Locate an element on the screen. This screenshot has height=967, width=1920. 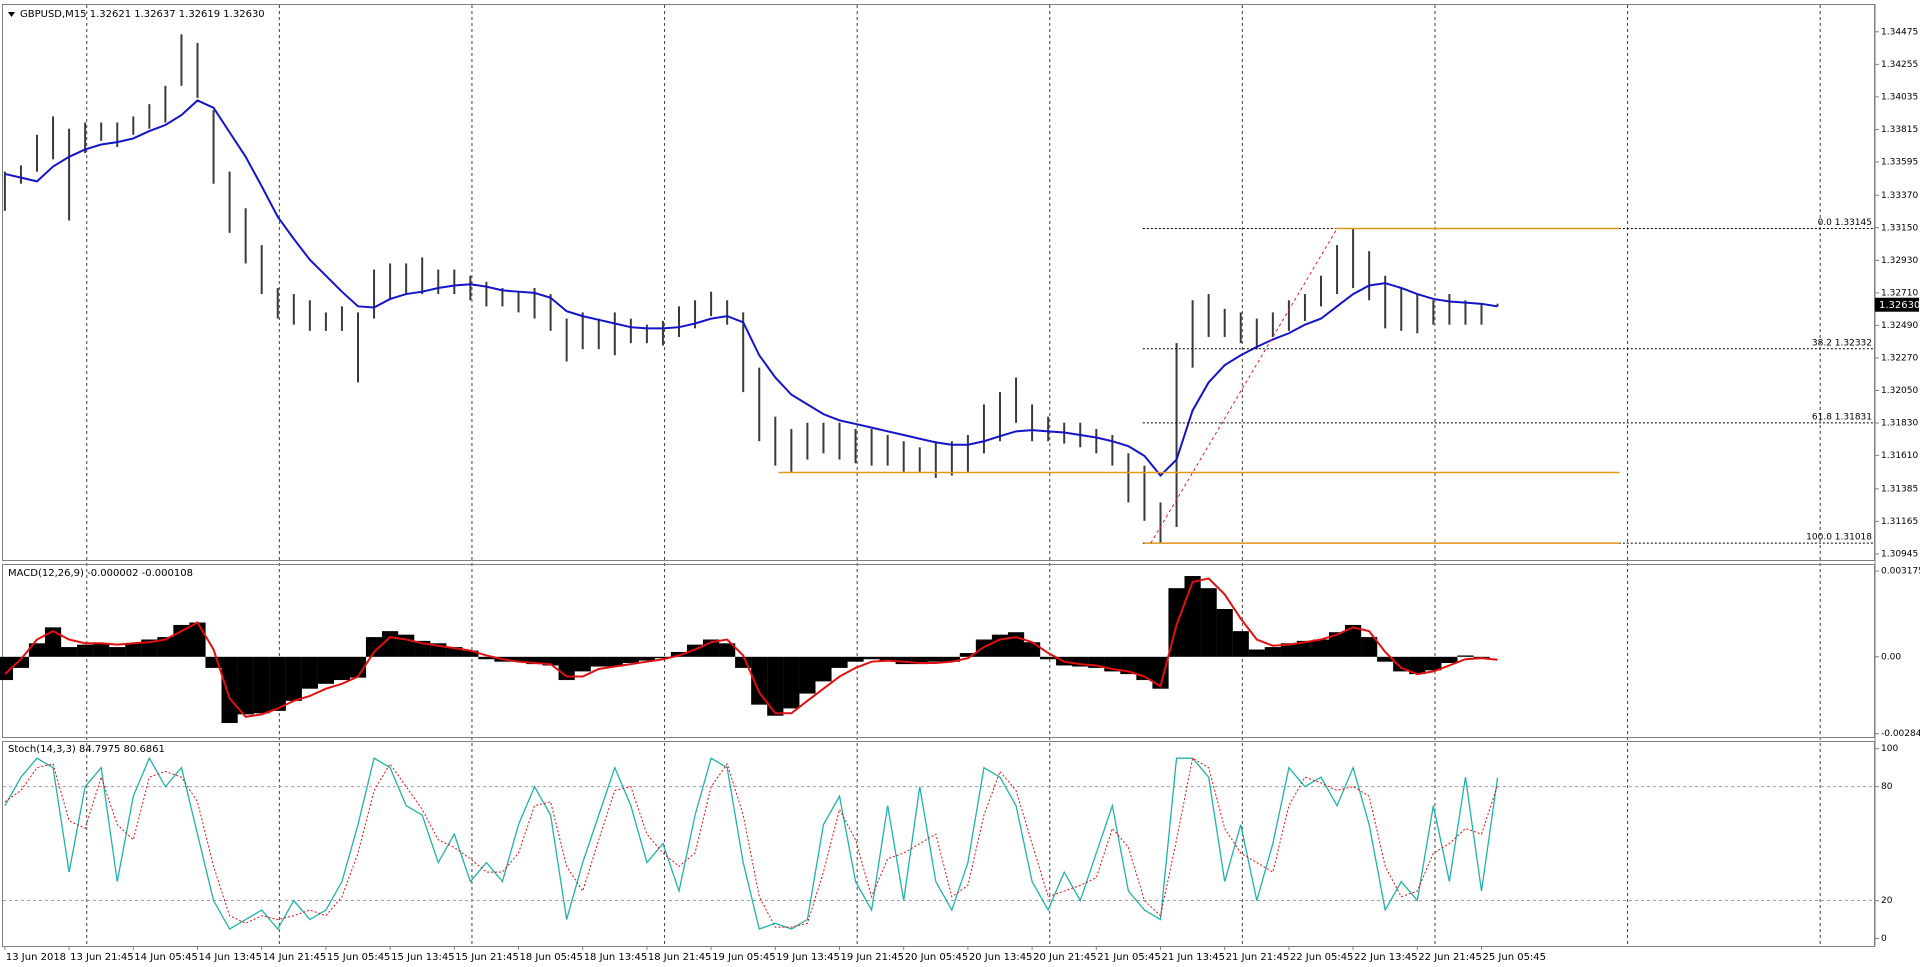
x-tick-label: 22 Jun 13:45 is located at coordinates (1386, 957).